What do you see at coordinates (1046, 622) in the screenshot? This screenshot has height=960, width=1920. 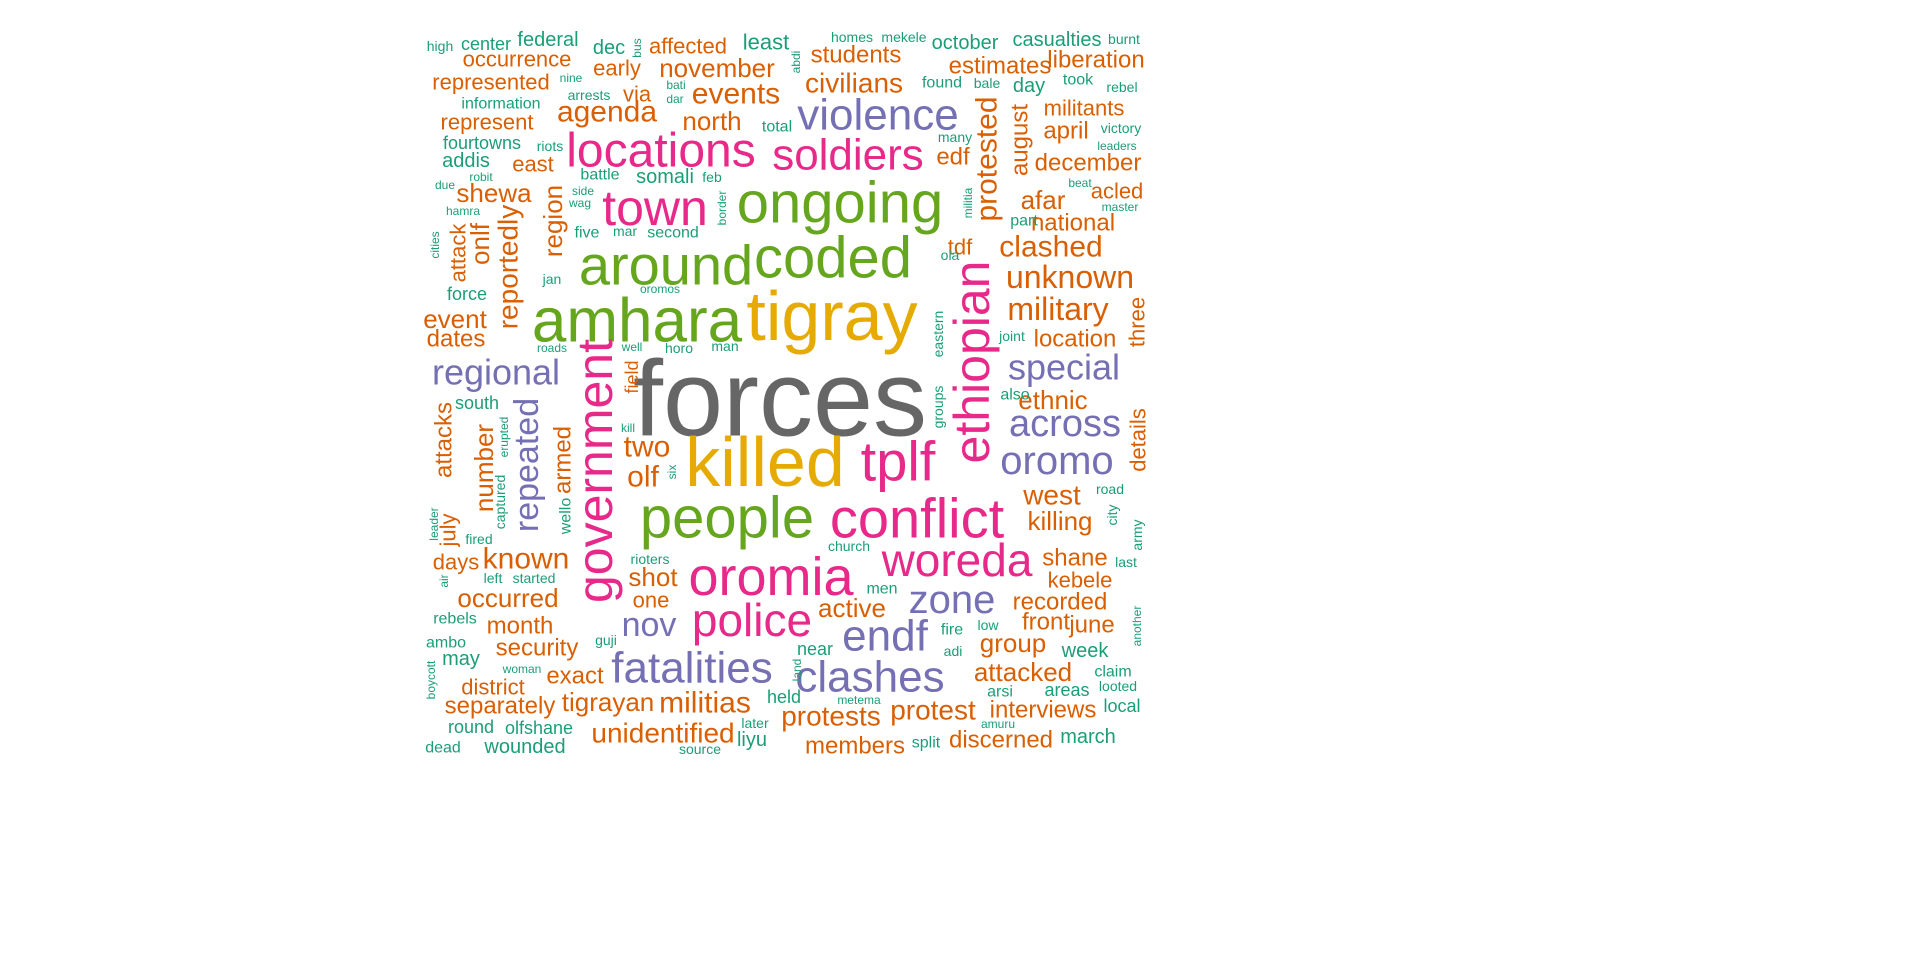 I see `word-front: front` at bounding box center [1046, 622].